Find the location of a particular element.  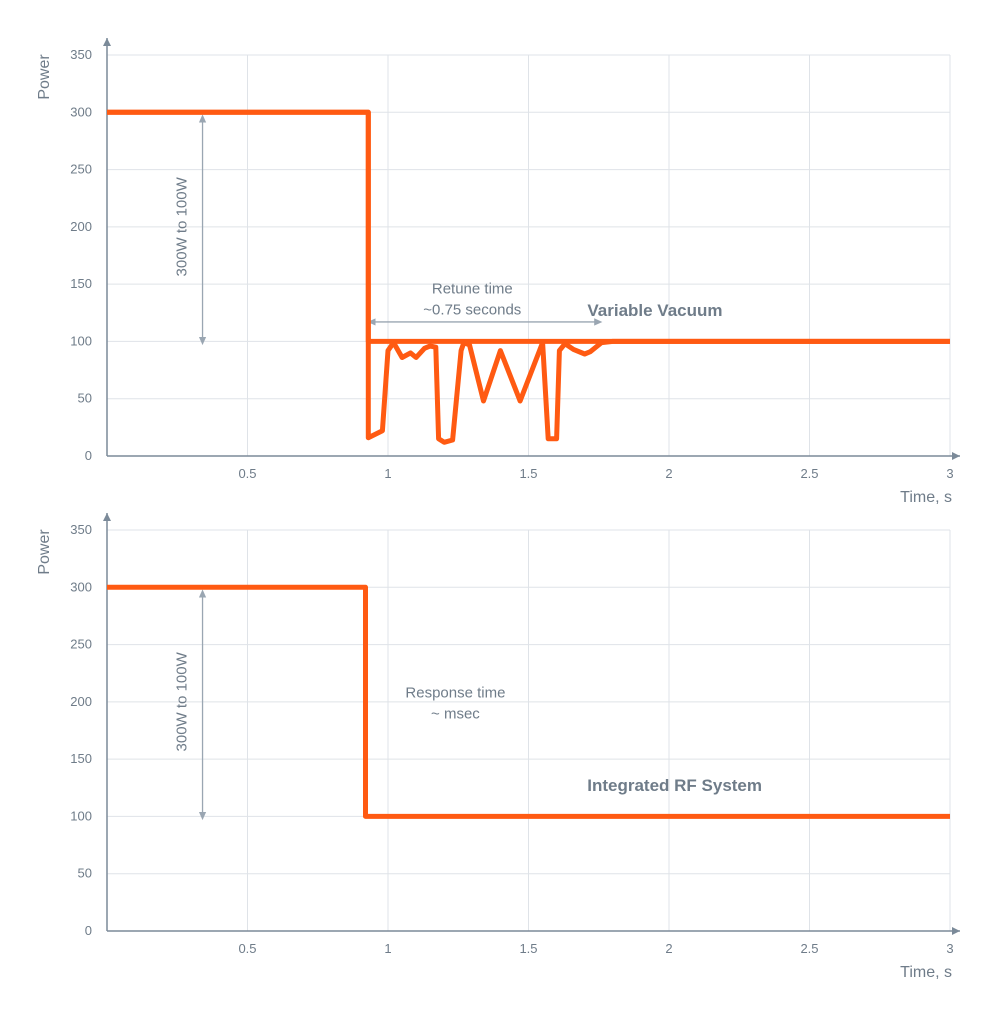

note-line-0-75-seconds: ~0.75 seconds is located at coordinates (472, 309).